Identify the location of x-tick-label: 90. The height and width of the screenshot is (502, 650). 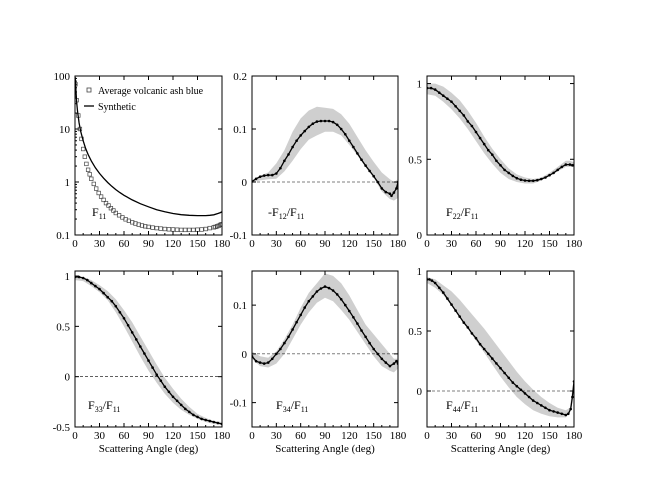
(501, 436).